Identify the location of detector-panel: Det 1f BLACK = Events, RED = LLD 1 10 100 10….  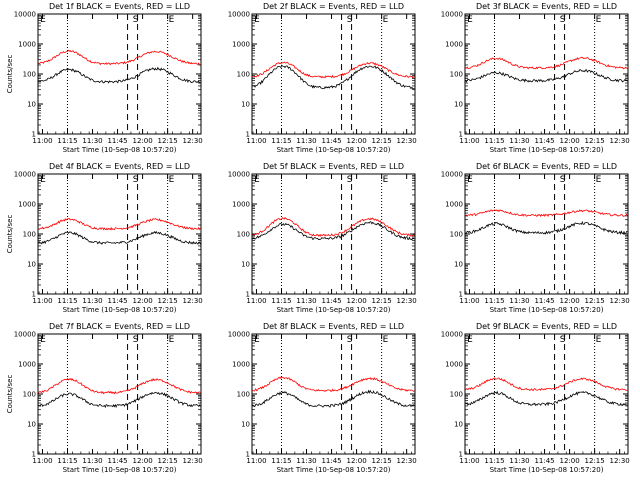
(104, 78).